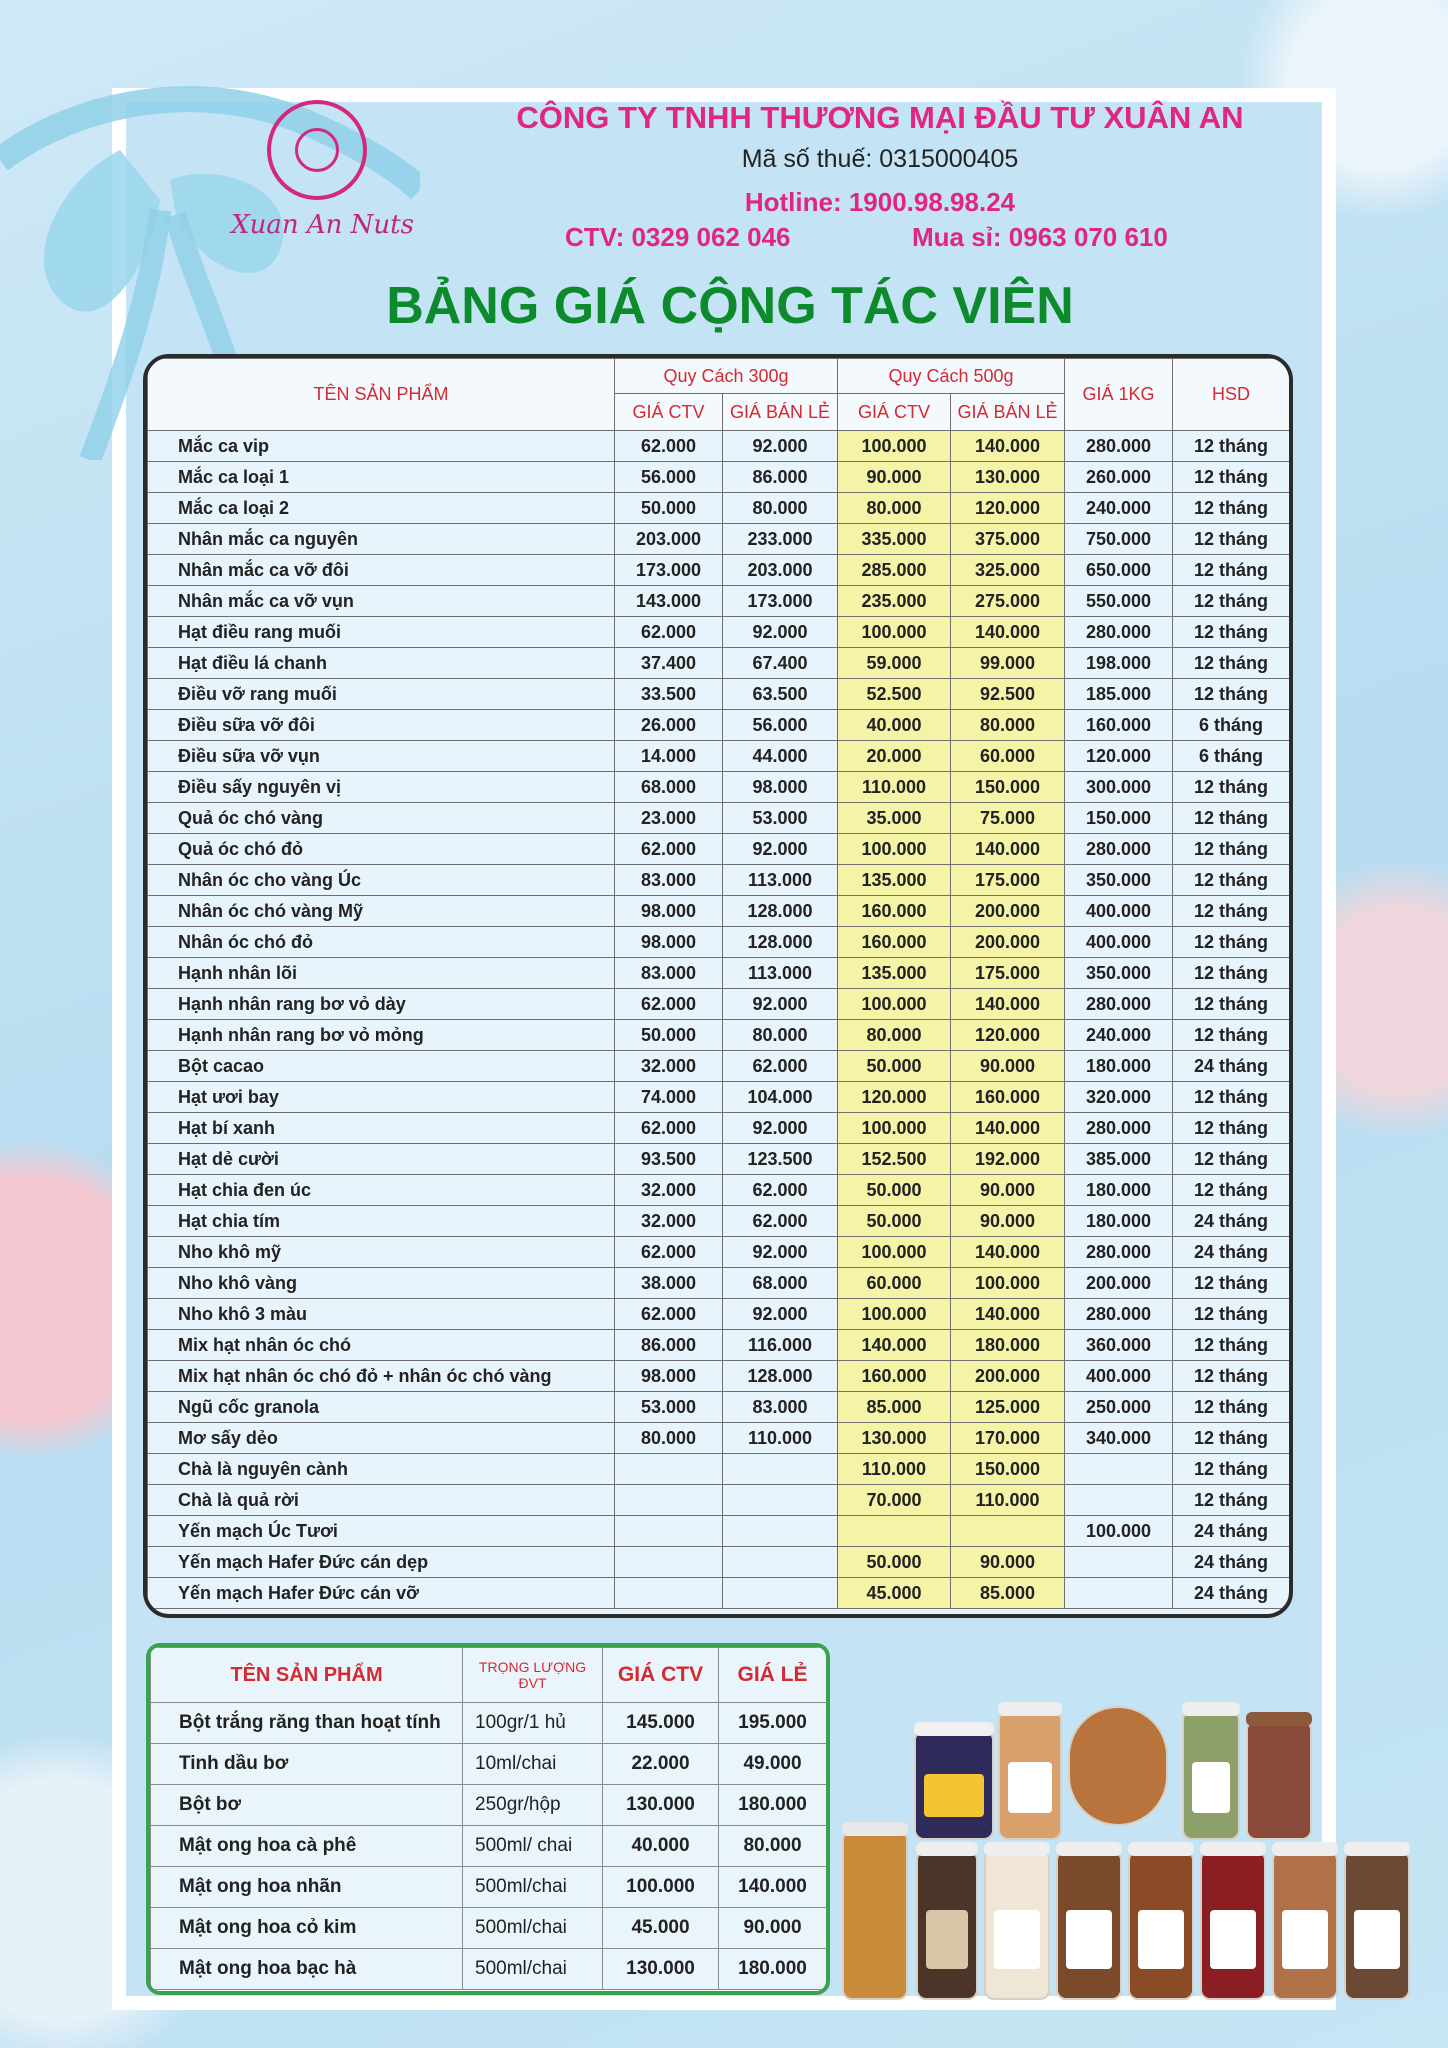 Image resolution: width=1448 pixels, height=2048 pixels. I want to click on ctv-300-cell: 23.000, so click(668, 818).